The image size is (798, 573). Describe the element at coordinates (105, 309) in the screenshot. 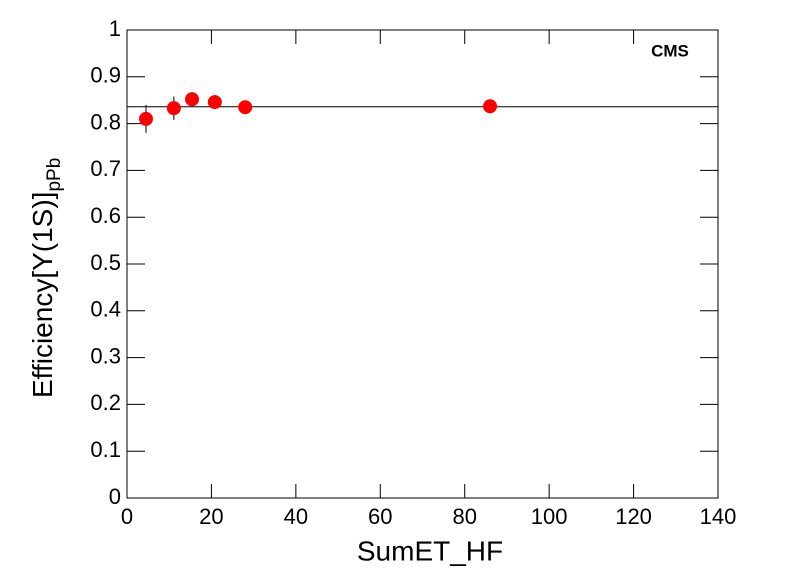

I see `y-tick-label: 0.4` at that location.